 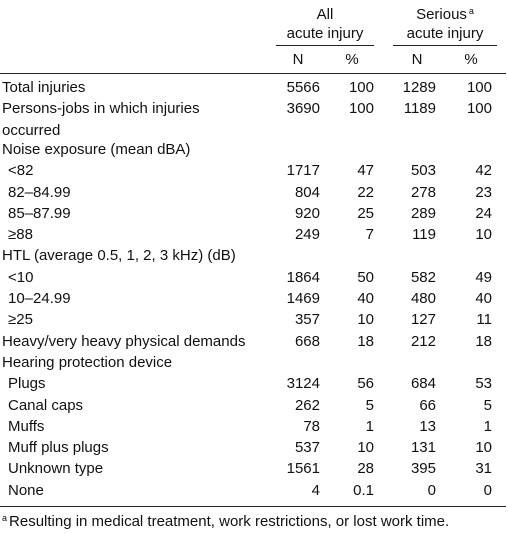 I want to click on cell-n-all: 3690, so click(x=303, y=109).